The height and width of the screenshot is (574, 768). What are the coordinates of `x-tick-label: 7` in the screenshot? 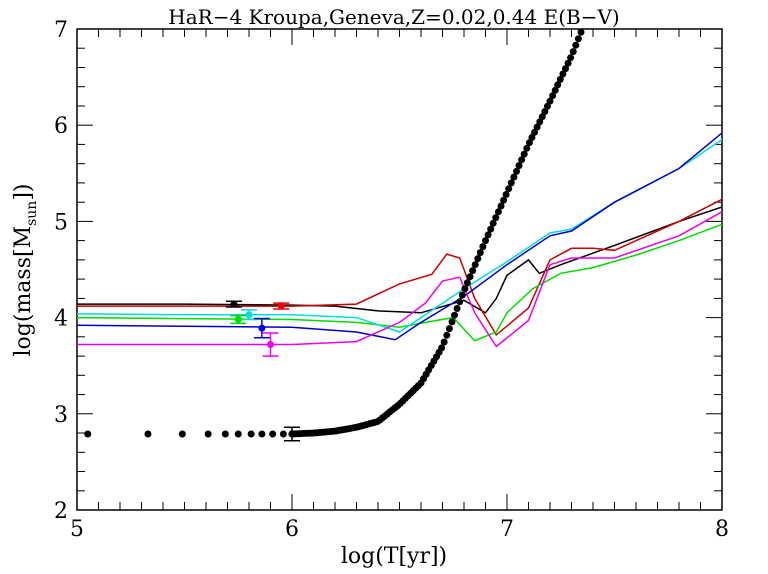 It's located at (507, 529).